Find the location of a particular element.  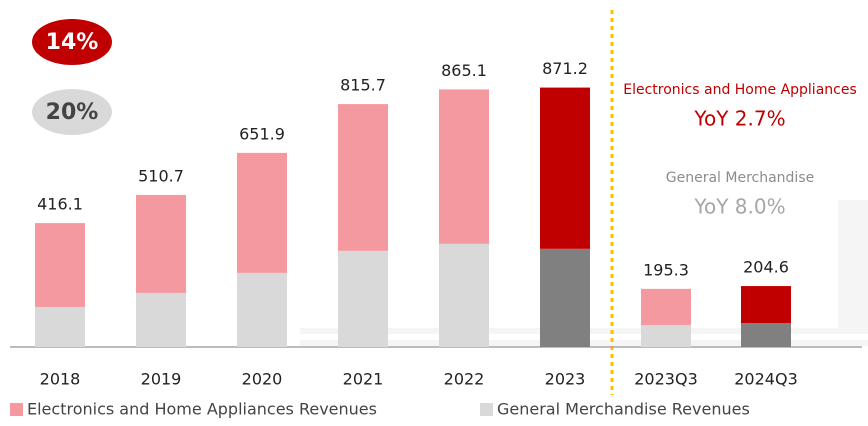

total-label: 510.7 is located at coordinates (161, 175).